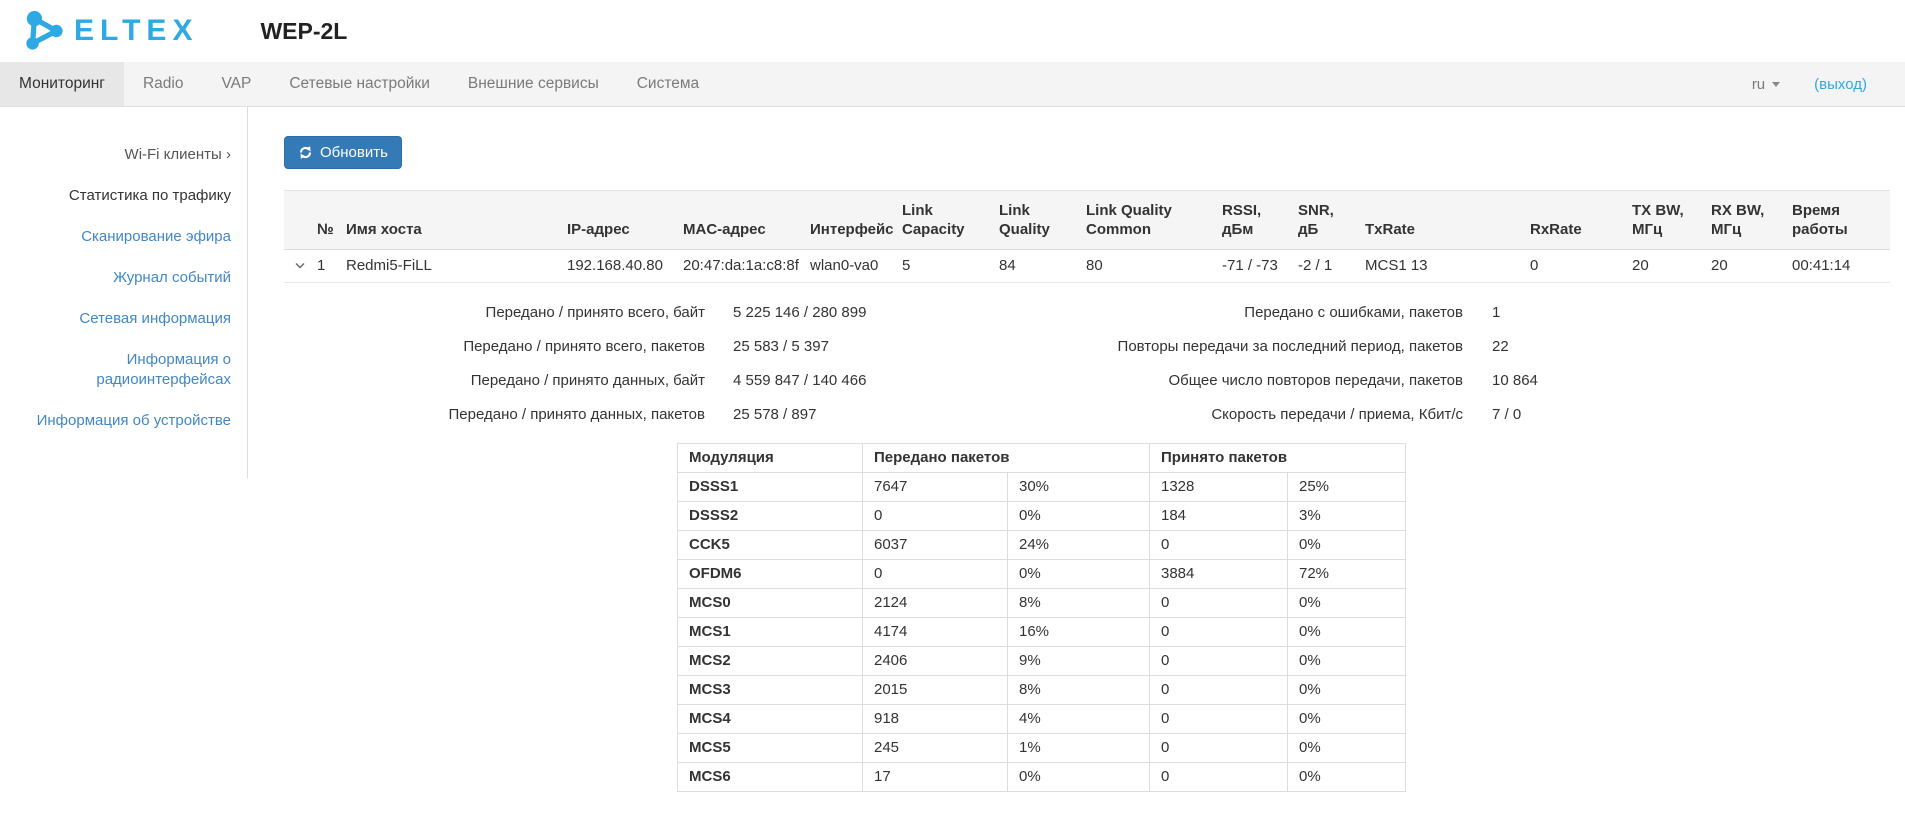  Describe the element at coordinates (156, 236) in the screenshot. I see `sidebar-item-air-scan: Сканирование эфира` at that location.